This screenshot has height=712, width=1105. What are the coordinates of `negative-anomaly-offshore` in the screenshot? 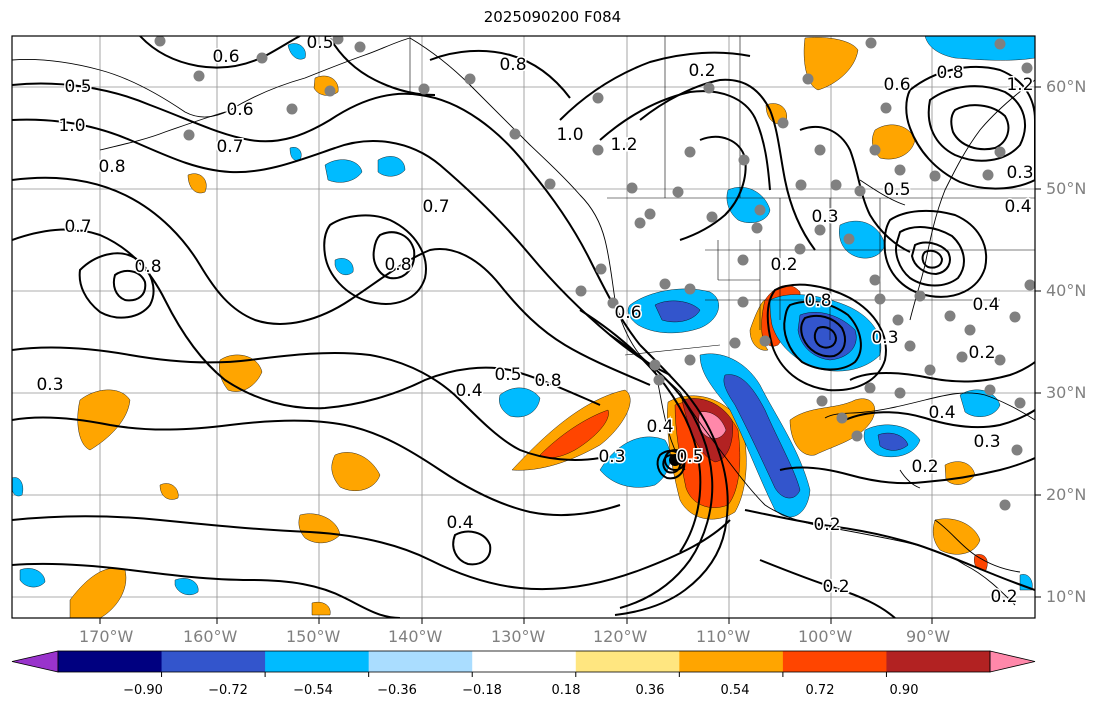 It's located at (520, 402).